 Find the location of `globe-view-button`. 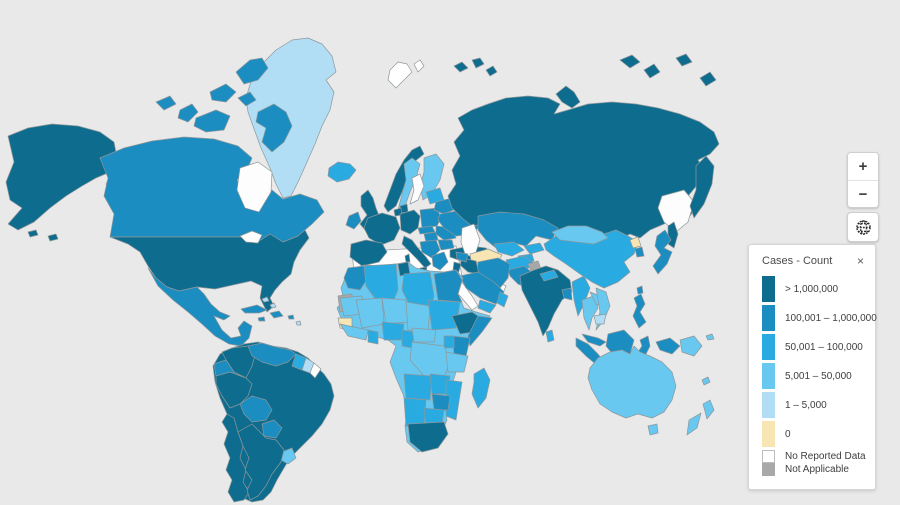

globe-view-button is located at coordinates (863, 227).